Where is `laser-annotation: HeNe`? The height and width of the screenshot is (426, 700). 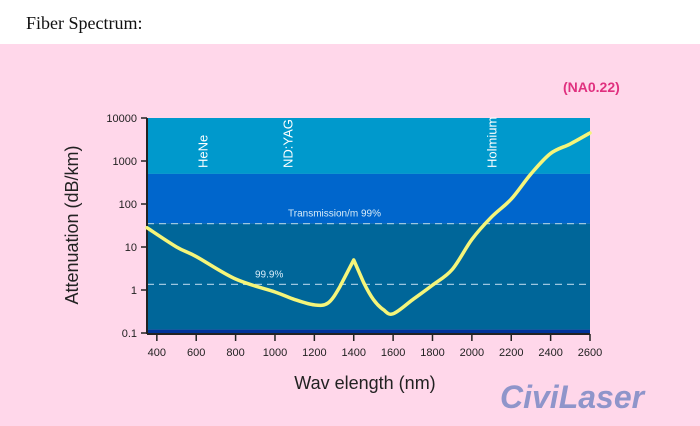
laser-annotation: HeNe is located at coordinates (203, 151).